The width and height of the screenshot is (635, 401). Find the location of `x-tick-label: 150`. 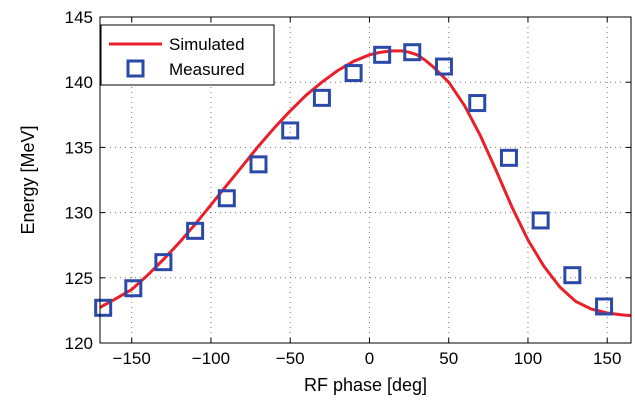

x-tick-label: 150 is located at coordinates (607, 358).